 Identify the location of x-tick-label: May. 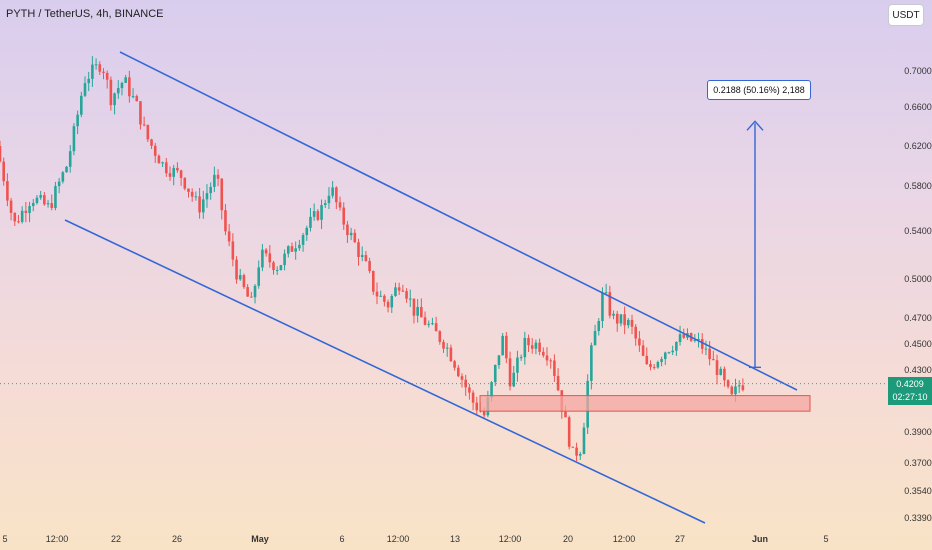
(260, 539).